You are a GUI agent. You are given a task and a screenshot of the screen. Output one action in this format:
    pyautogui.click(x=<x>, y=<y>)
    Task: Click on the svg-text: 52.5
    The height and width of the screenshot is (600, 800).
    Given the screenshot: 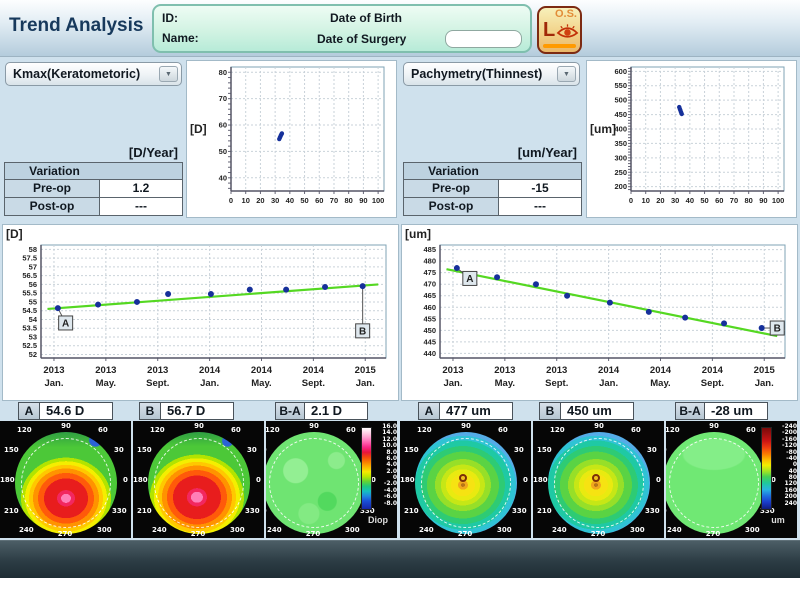 What is the action you would take?
    pyautogui.click(x=29, y=345)
    